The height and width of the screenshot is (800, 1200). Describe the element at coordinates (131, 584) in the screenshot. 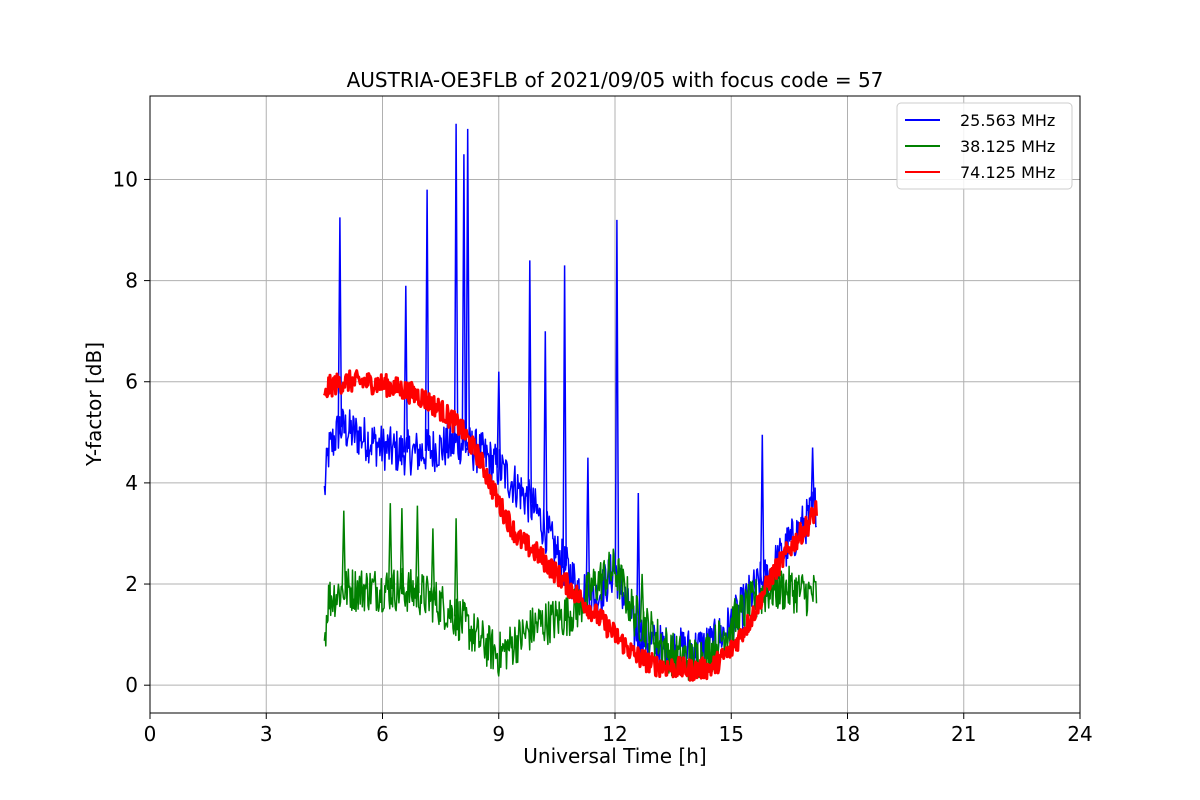

I see `y-tick-label: 2` at that location.